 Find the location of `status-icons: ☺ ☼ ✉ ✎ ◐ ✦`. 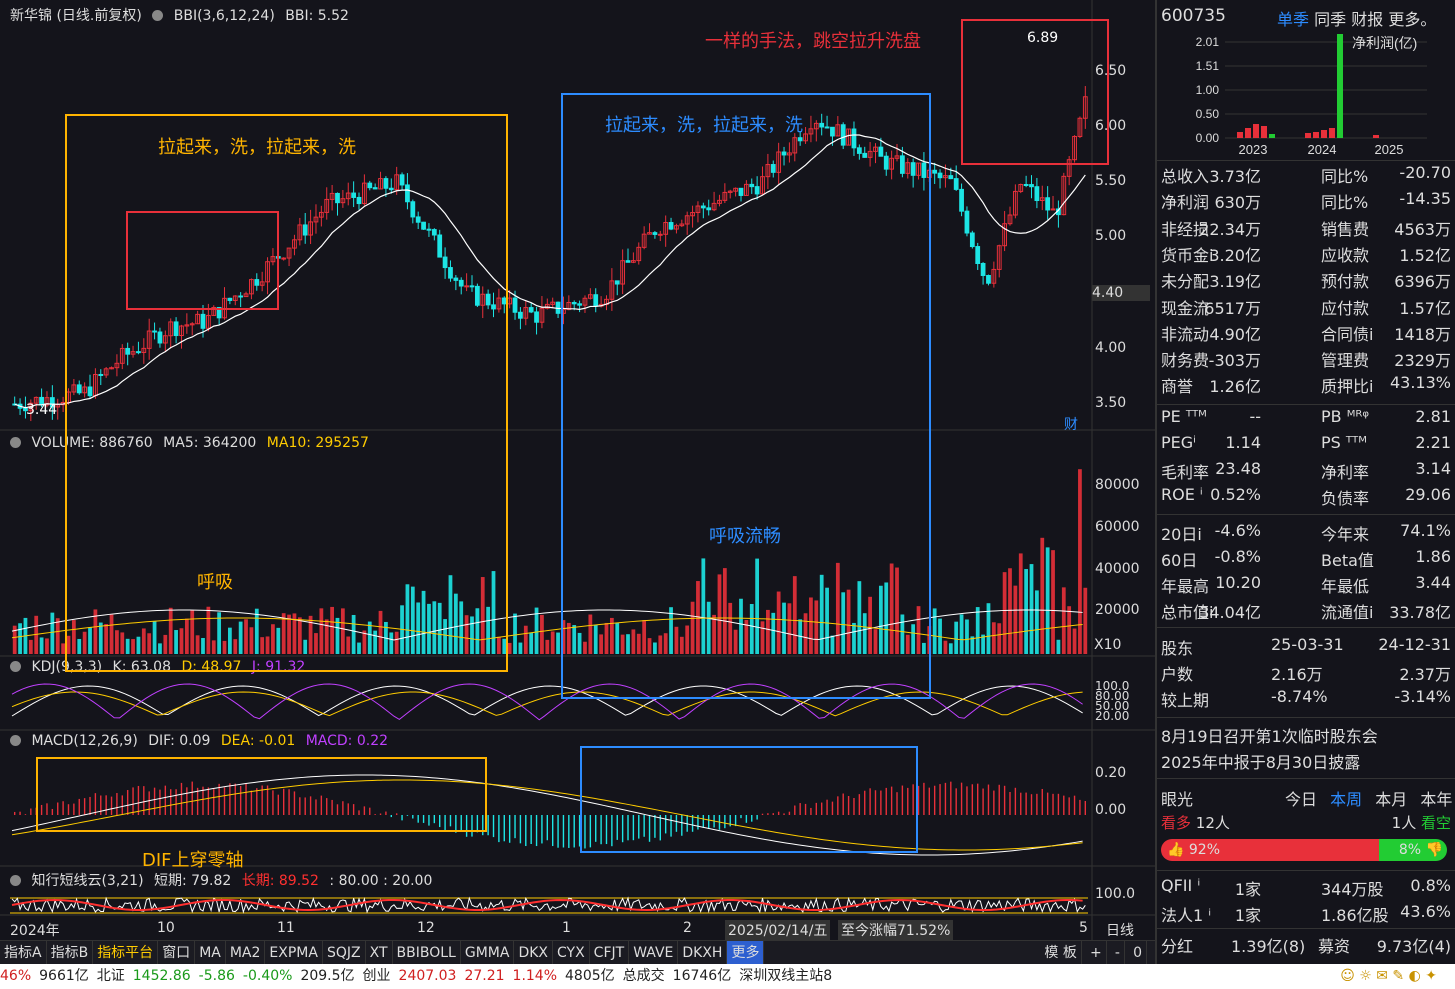

status-icons: ☺ ☼ ✉ ✎ ◐ ✦ is located at coordinates (1388, 976).